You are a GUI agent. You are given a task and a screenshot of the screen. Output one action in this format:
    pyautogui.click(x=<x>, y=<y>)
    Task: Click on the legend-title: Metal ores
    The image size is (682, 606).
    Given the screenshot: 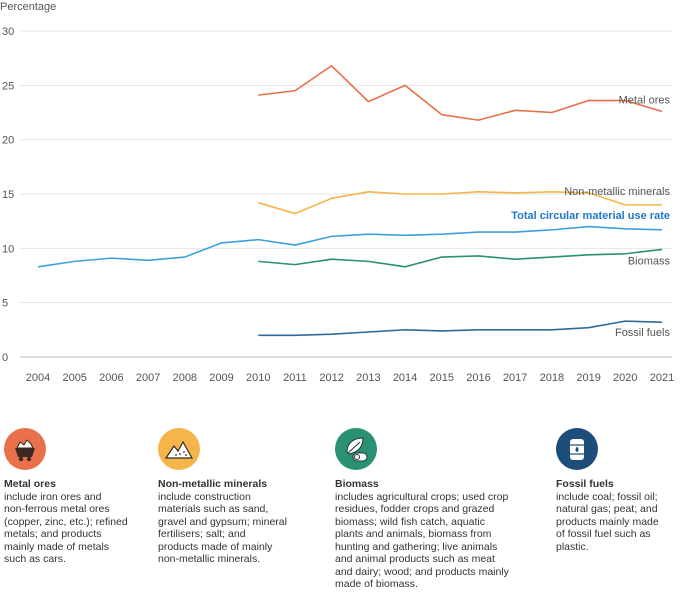 What is the action you would take?
    pyautogui.click(x=30, y=484)
    